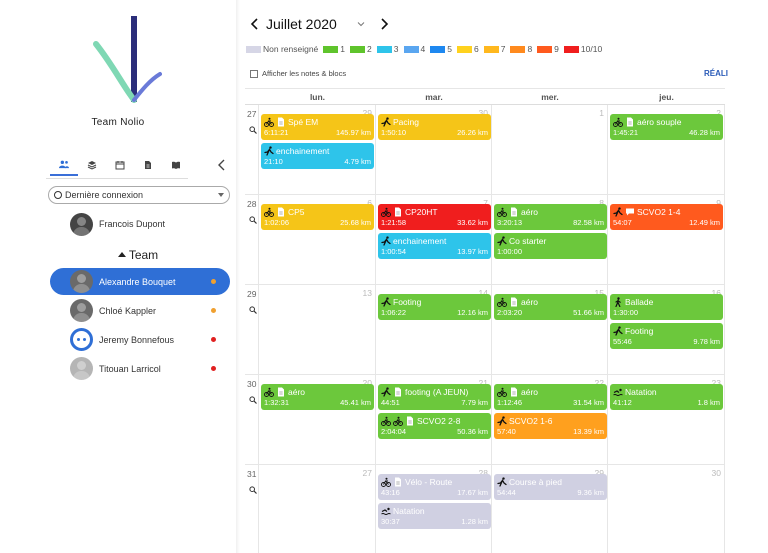  I want to click on day-cell: 1, so click(550, 149).